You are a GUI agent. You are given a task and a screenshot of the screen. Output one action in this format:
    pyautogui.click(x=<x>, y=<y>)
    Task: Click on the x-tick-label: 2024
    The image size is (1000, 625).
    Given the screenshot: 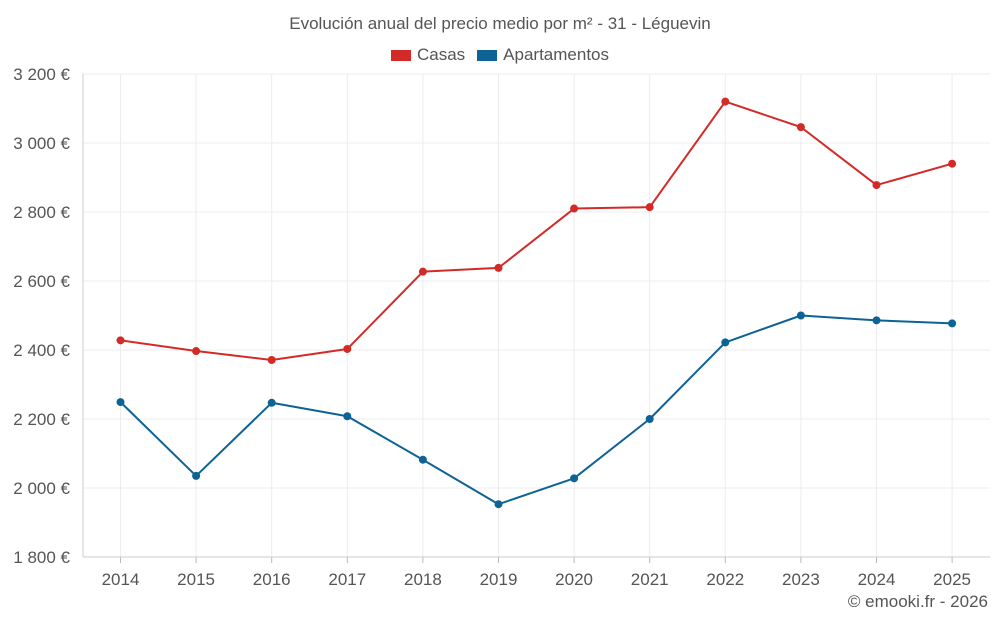 What is the action you would take?
    pyautogui.click(x=877, y=579)
    